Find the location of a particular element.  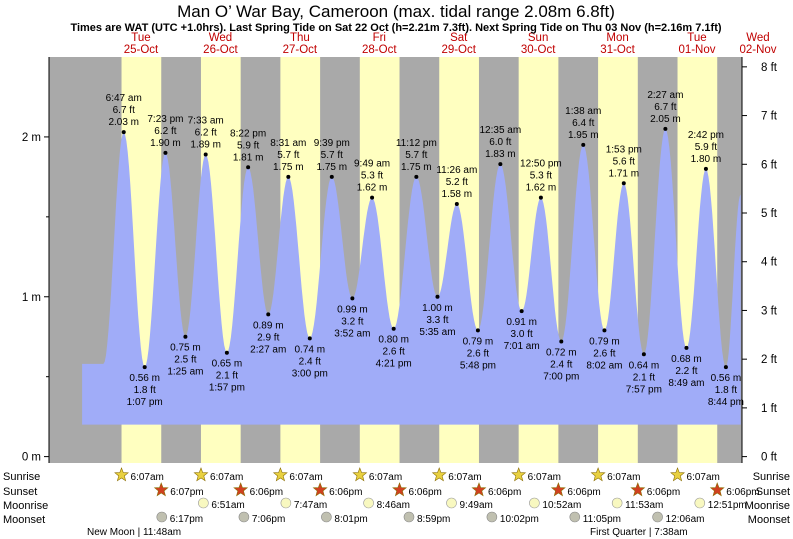

low-tide-m-21: 0.72 m is located at coordinates (561, 353).